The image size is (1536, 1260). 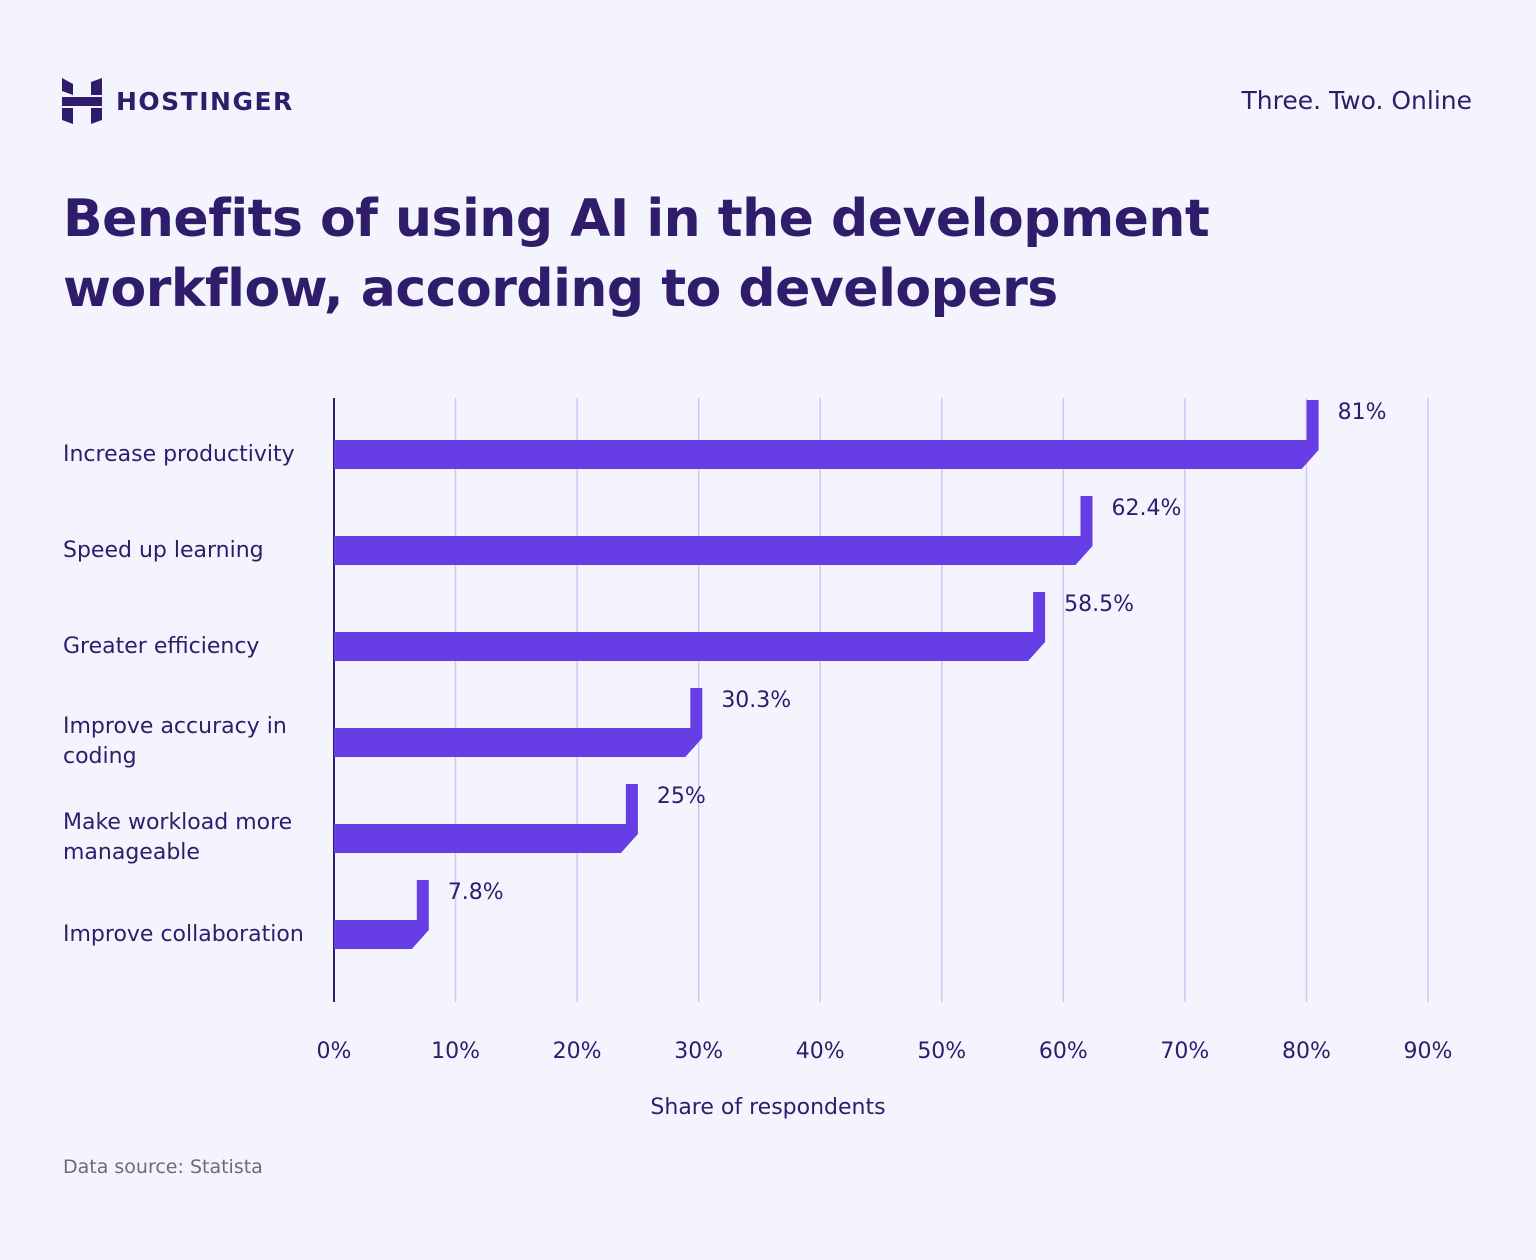 What do you see at coordinates (698, 1051) in the screenshot?
I see `x-tick-label: 30%` at bounding box center [698, 1051].